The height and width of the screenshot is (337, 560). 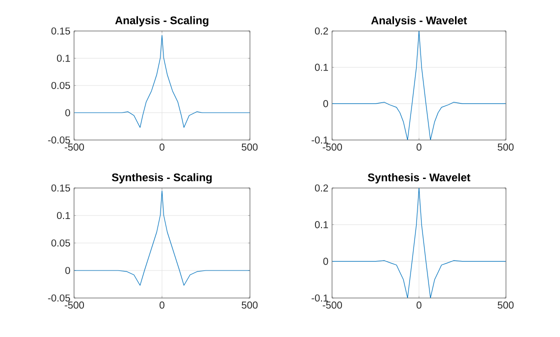 I want to click on chart-title: Synthesis - Wavelet, so click(x=419, y=178).